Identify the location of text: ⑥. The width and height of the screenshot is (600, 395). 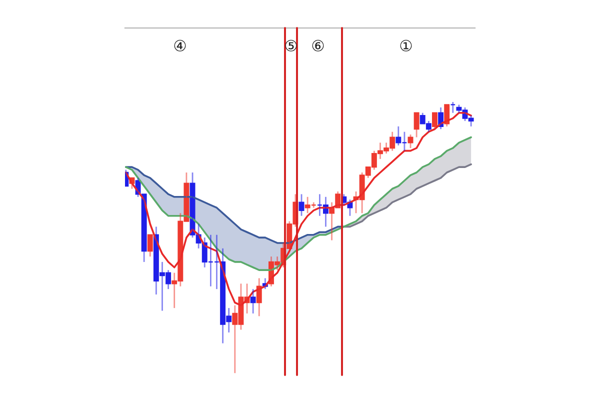
(318, 46).